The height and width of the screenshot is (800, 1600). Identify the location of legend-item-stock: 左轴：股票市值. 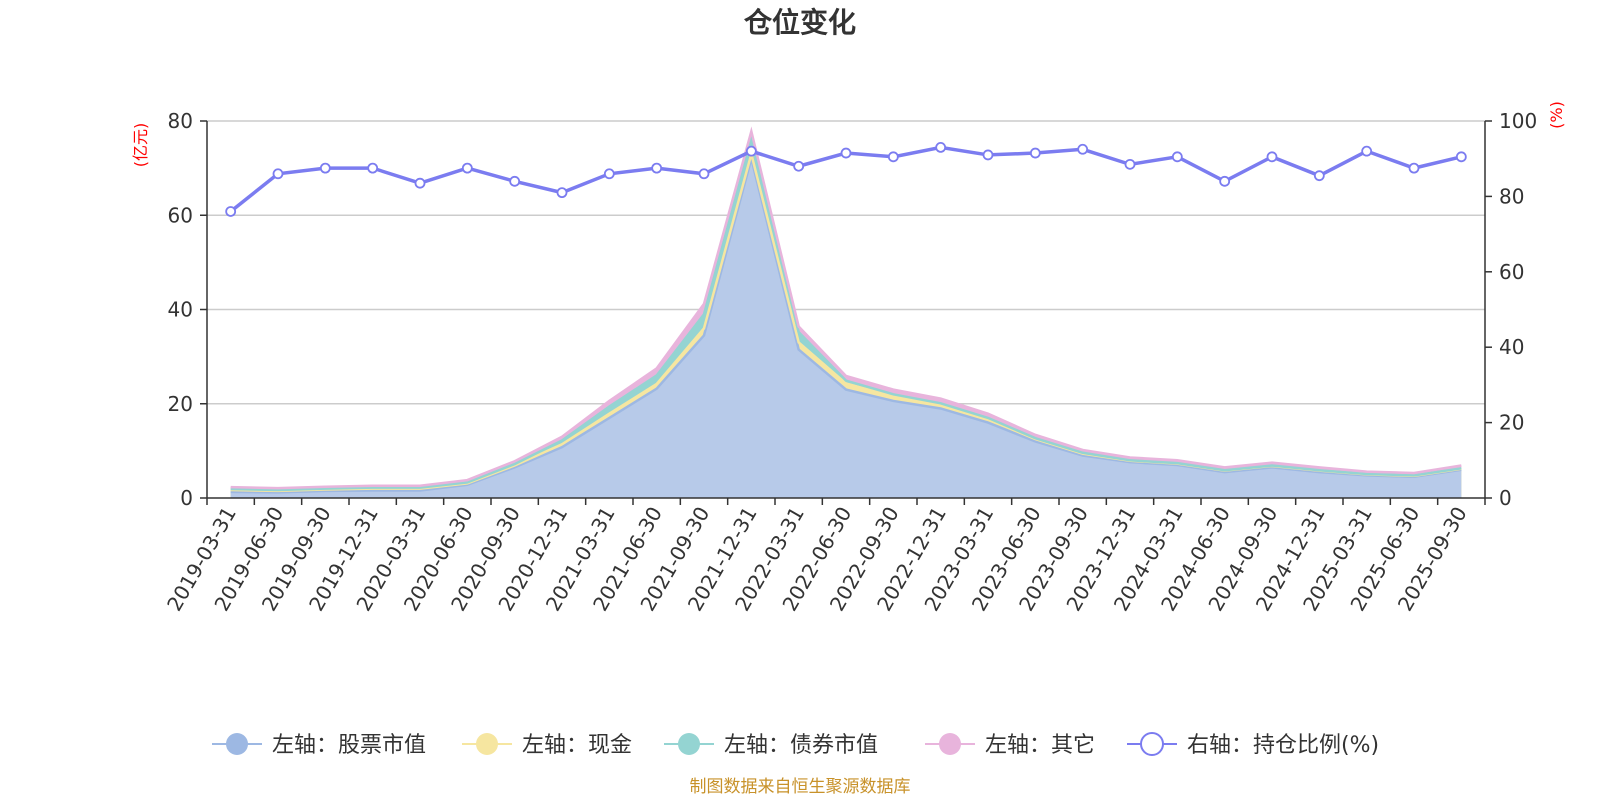
(319, 745).